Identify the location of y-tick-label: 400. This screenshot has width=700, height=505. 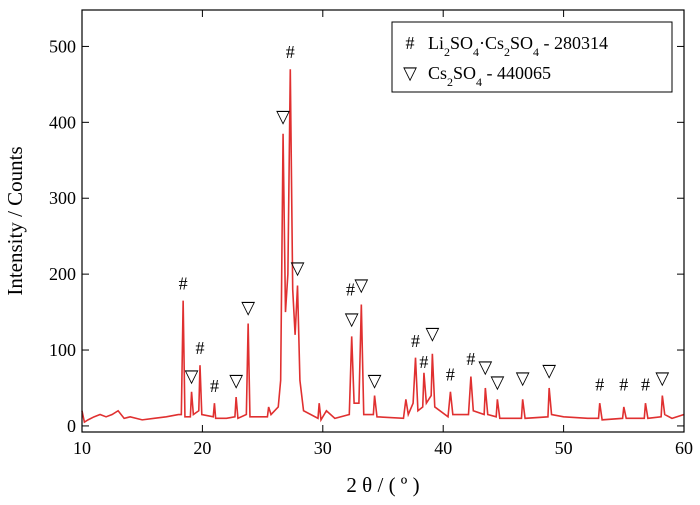
(62, 122).